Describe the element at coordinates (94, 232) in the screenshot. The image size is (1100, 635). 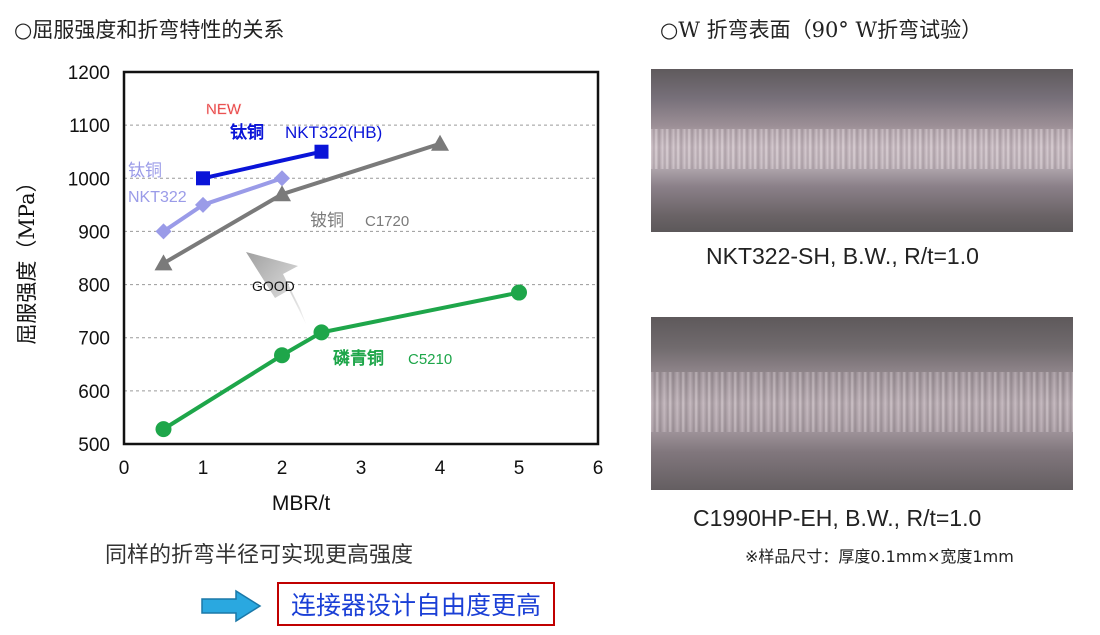
I see `y-tick-label: 900` at that location.